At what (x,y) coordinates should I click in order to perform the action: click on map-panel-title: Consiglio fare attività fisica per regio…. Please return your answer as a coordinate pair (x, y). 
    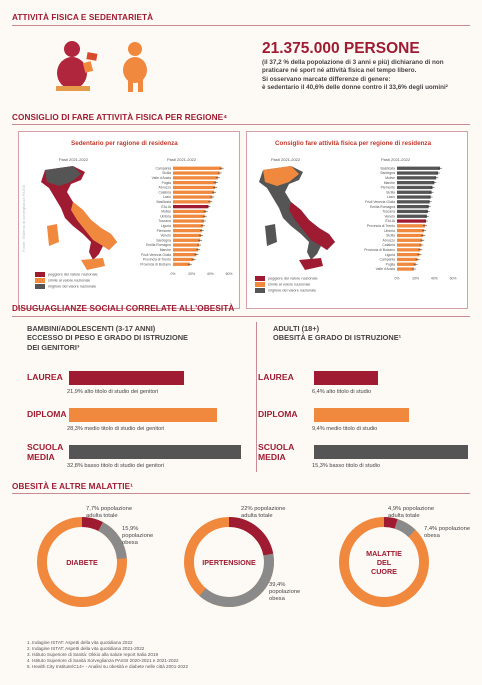
    Looking at the image, I should click on (353, 143).